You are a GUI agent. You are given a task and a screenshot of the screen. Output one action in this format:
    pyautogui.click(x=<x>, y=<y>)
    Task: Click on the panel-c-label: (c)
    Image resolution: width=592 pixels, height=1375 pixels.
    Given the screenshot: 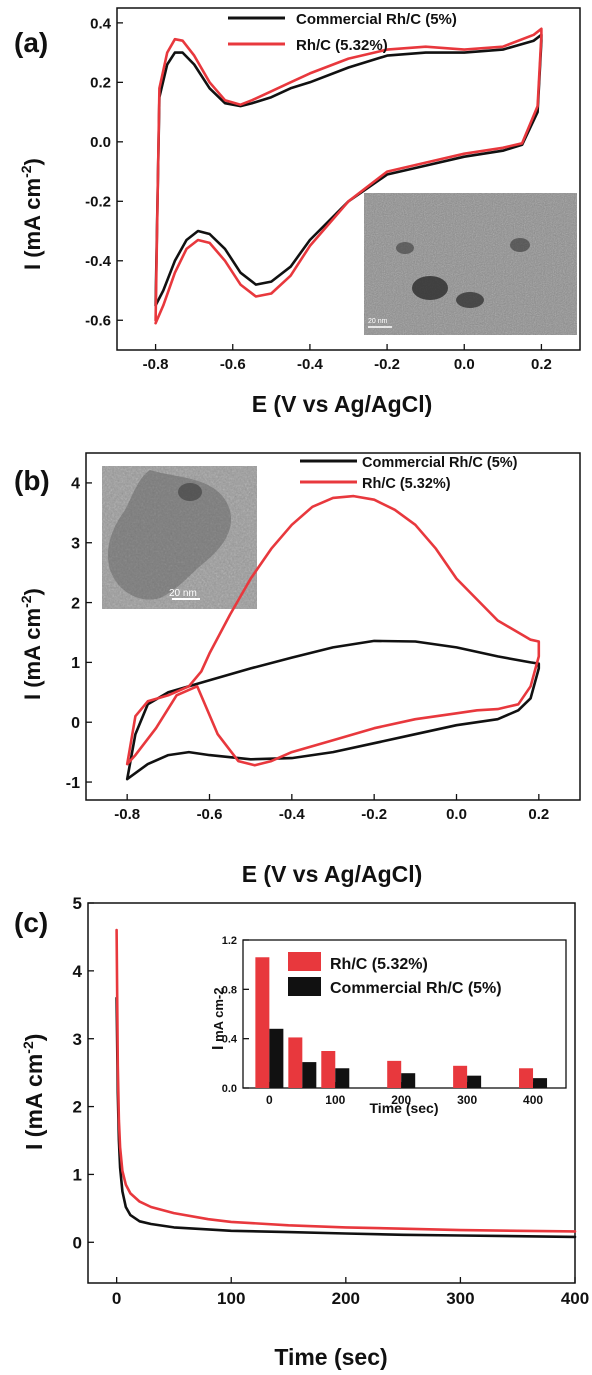 What is the action you would take?
    pyautogui.click(x=31, y=922)
    